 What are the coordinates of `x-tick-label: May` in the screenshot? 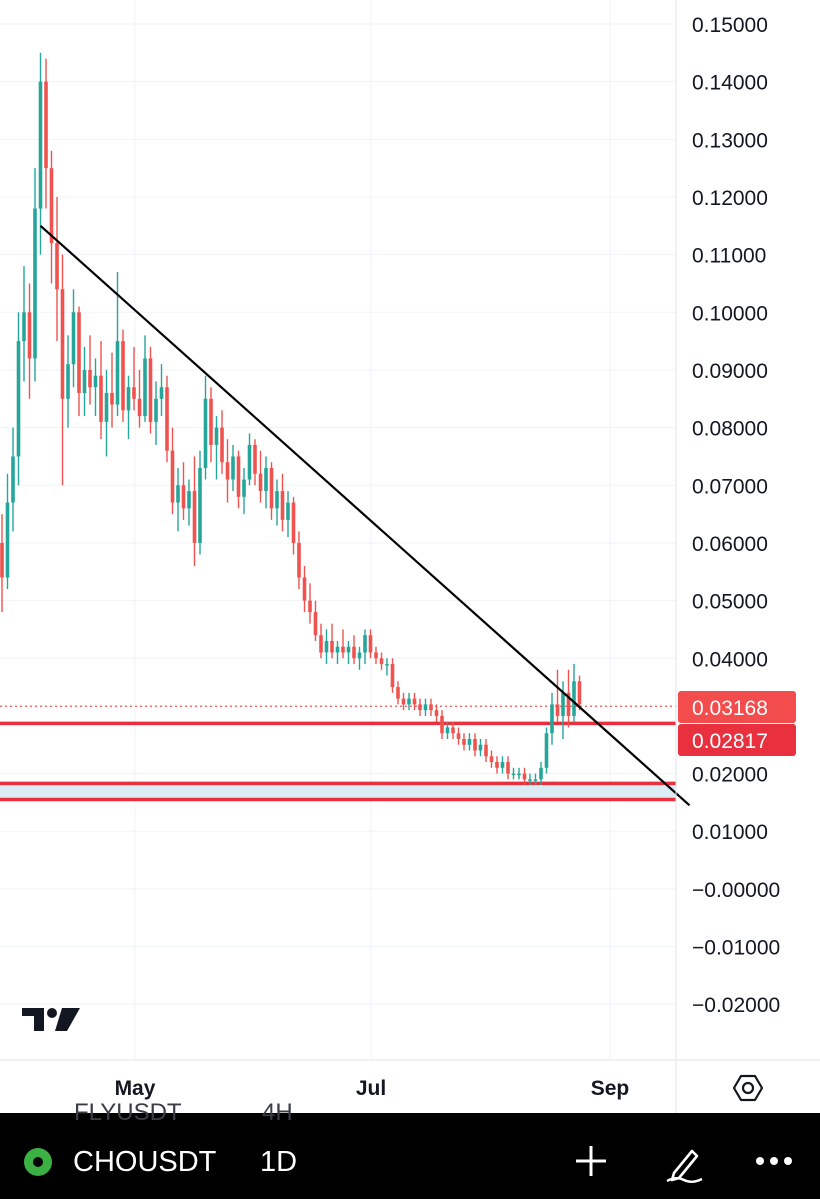 It's located at (135, 1088).